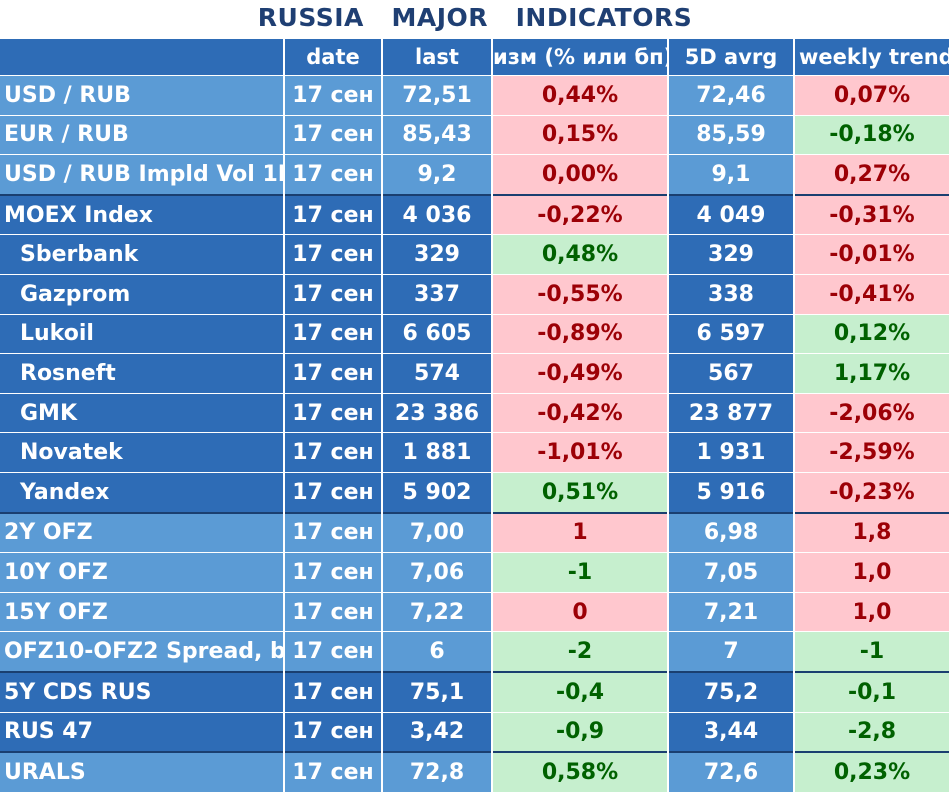 Image resolution: width=950 pixels, height=793 pixels. What do you see at coordinates (142, 772) in the screenshot?
I see `indicator-name: URALS` at bounding box center [142, 772].